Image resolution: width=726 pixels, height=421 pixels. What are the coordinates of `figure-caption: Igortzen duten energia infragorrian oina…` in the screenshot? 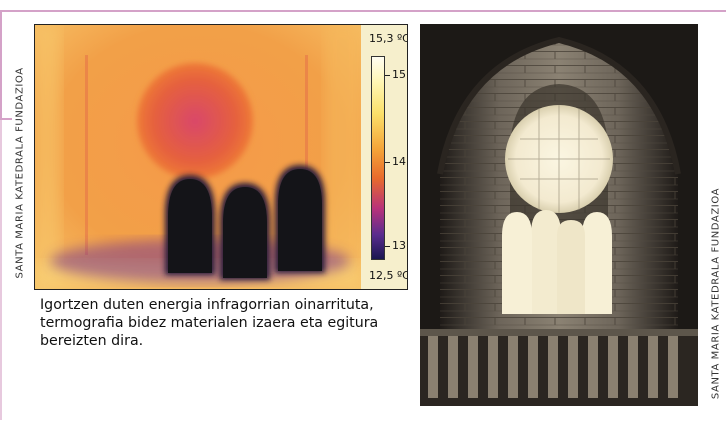 It's located at (209, 323).